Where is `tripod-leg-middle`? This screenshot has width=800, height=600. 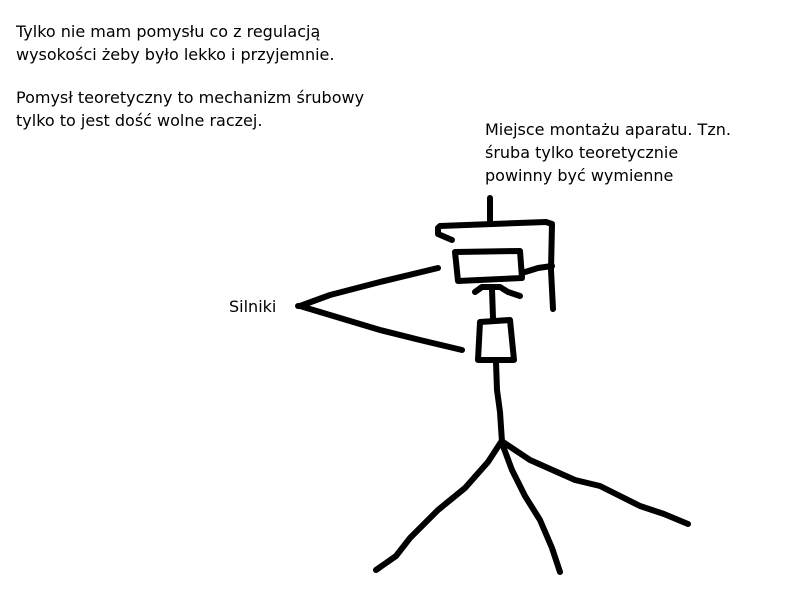 tripod-leg-middle is located at coordinates (531, 509).